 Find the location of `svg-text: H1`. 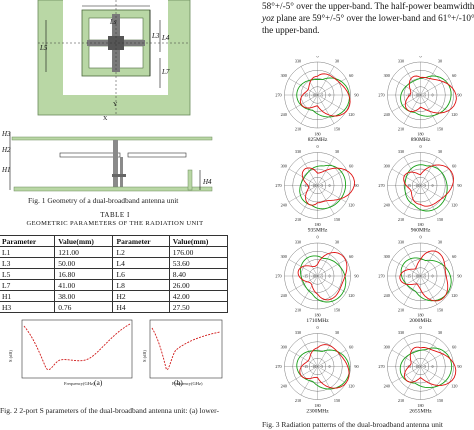

svg-text: H1 is located at coordinates (6, 170).